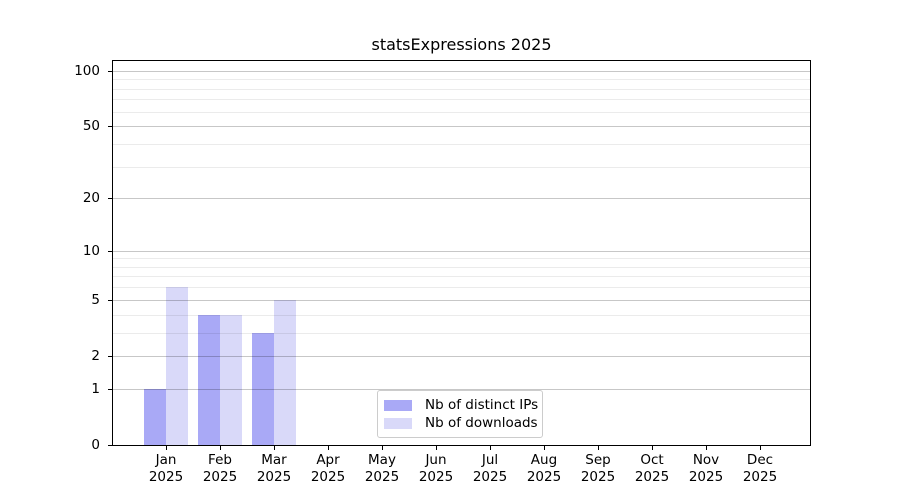 The image size is (900, 500). Describe the element at coordinates (95, 445) in the screenshot. I see `y-tick-label-0: 0` at that location.